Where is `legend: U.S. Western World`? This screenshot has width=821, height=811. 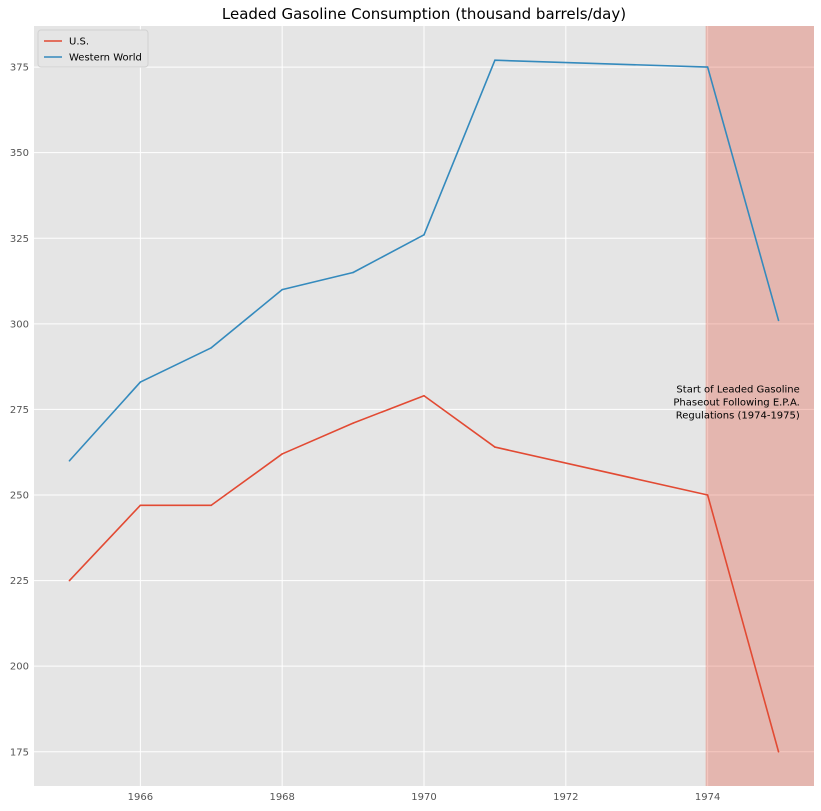
legend: U.S. Western World is located at coordinates (93, 48).